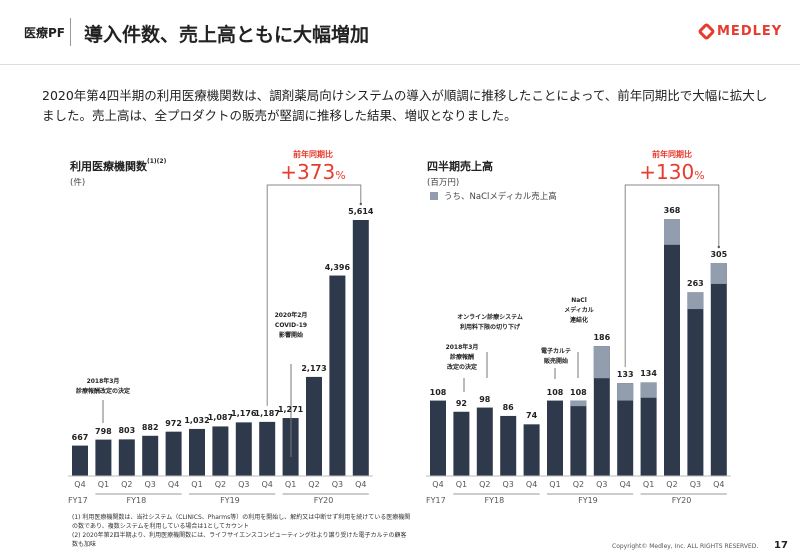  I want to click on section-tag: 医療PF, so click(44, 33).